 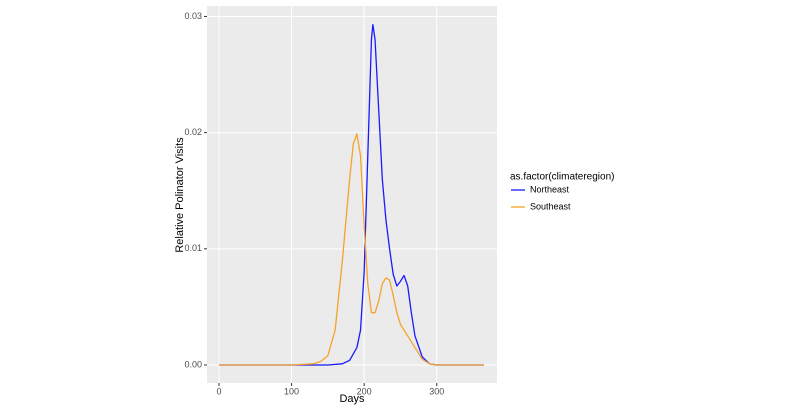 What do you see at coordinates (352, 399) in the screenshot?
I see `x-axis-title: Days` at bounding box center [352, 399].